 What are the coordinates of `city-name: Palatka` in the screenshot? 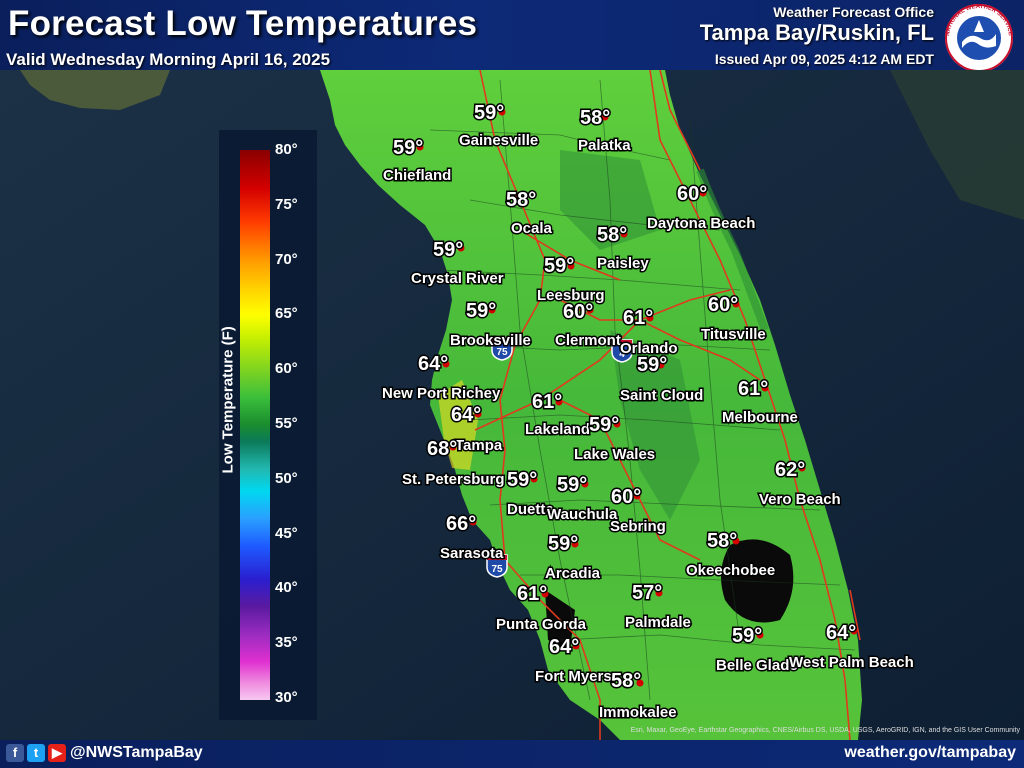 It's located at (604, 145).